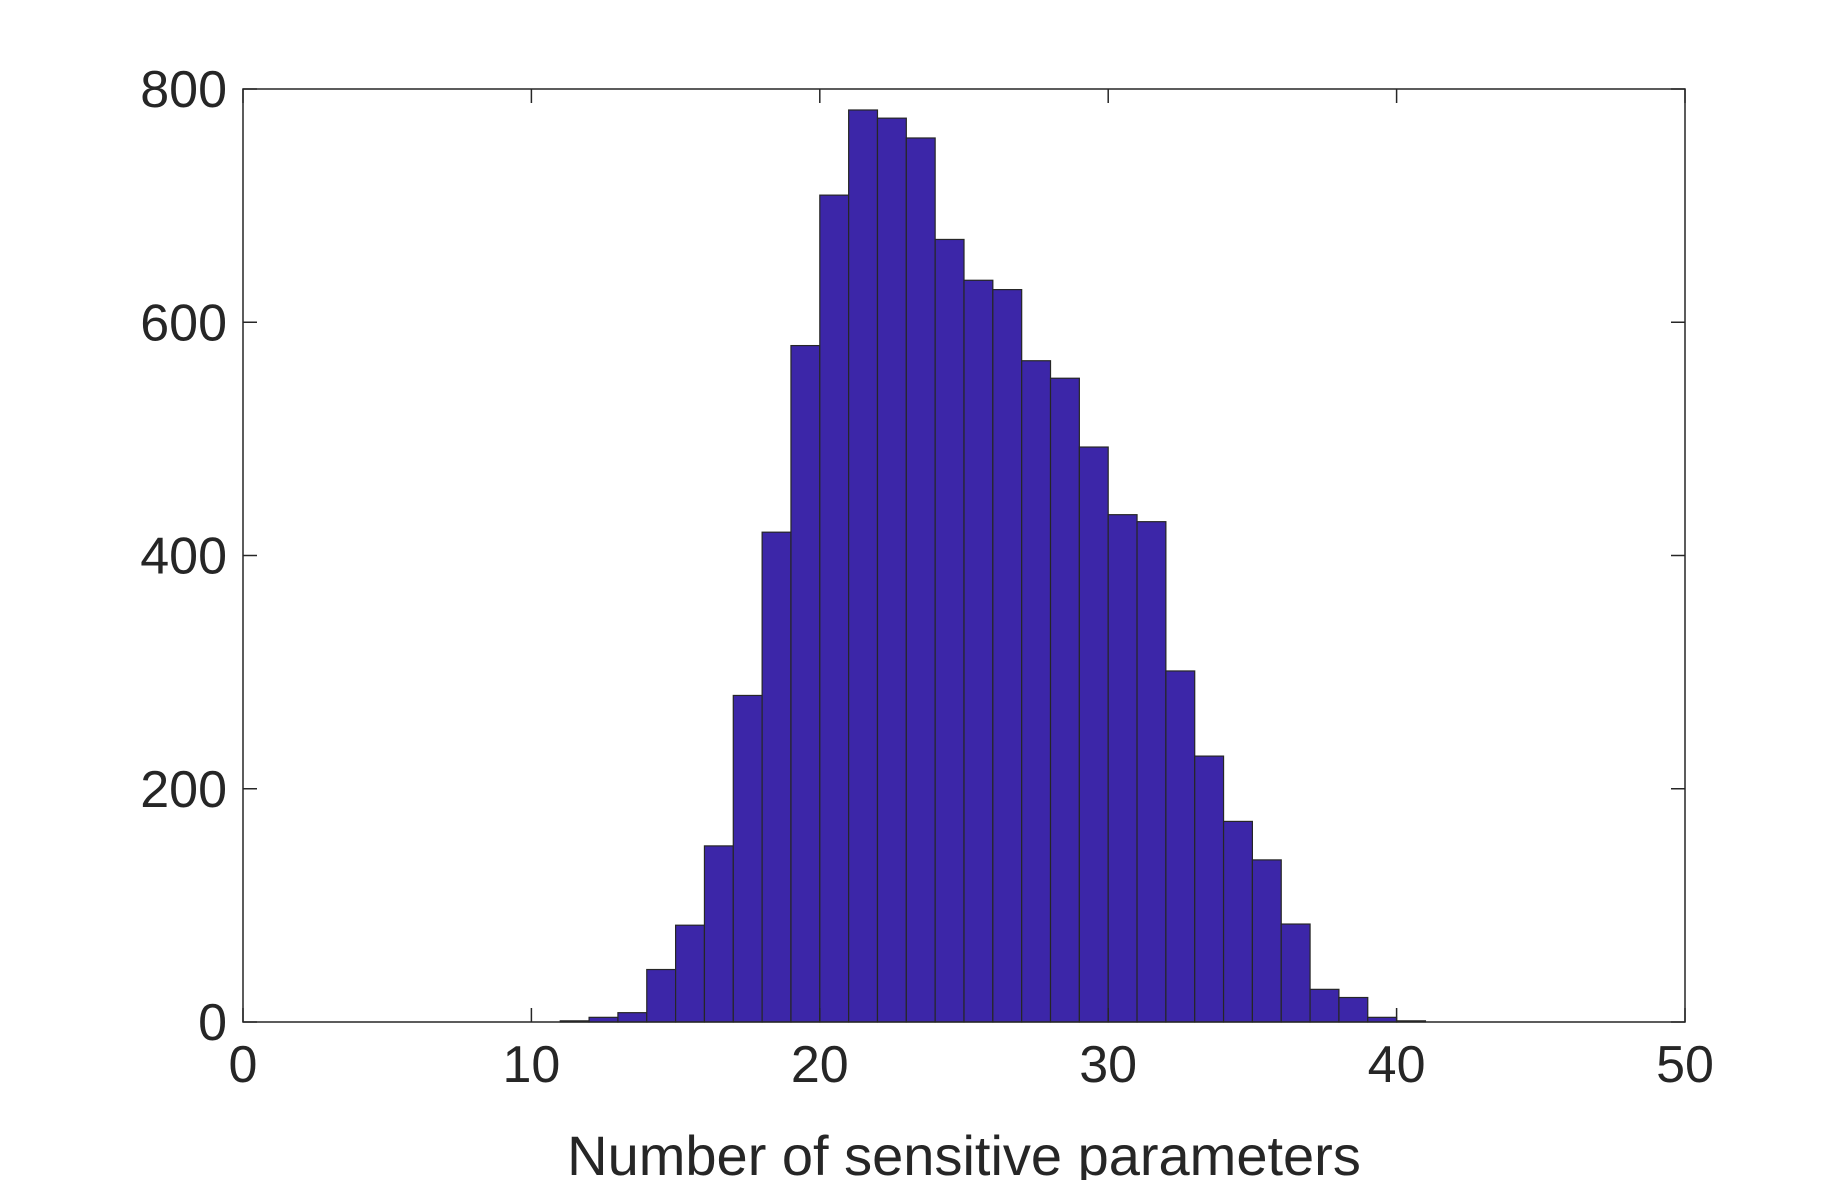 The height and width of the screenshot is (1180, 1842). Describe the element at coordinates (531, 1065) in the screenshot. I see `x-tick-label: 10` at that location.